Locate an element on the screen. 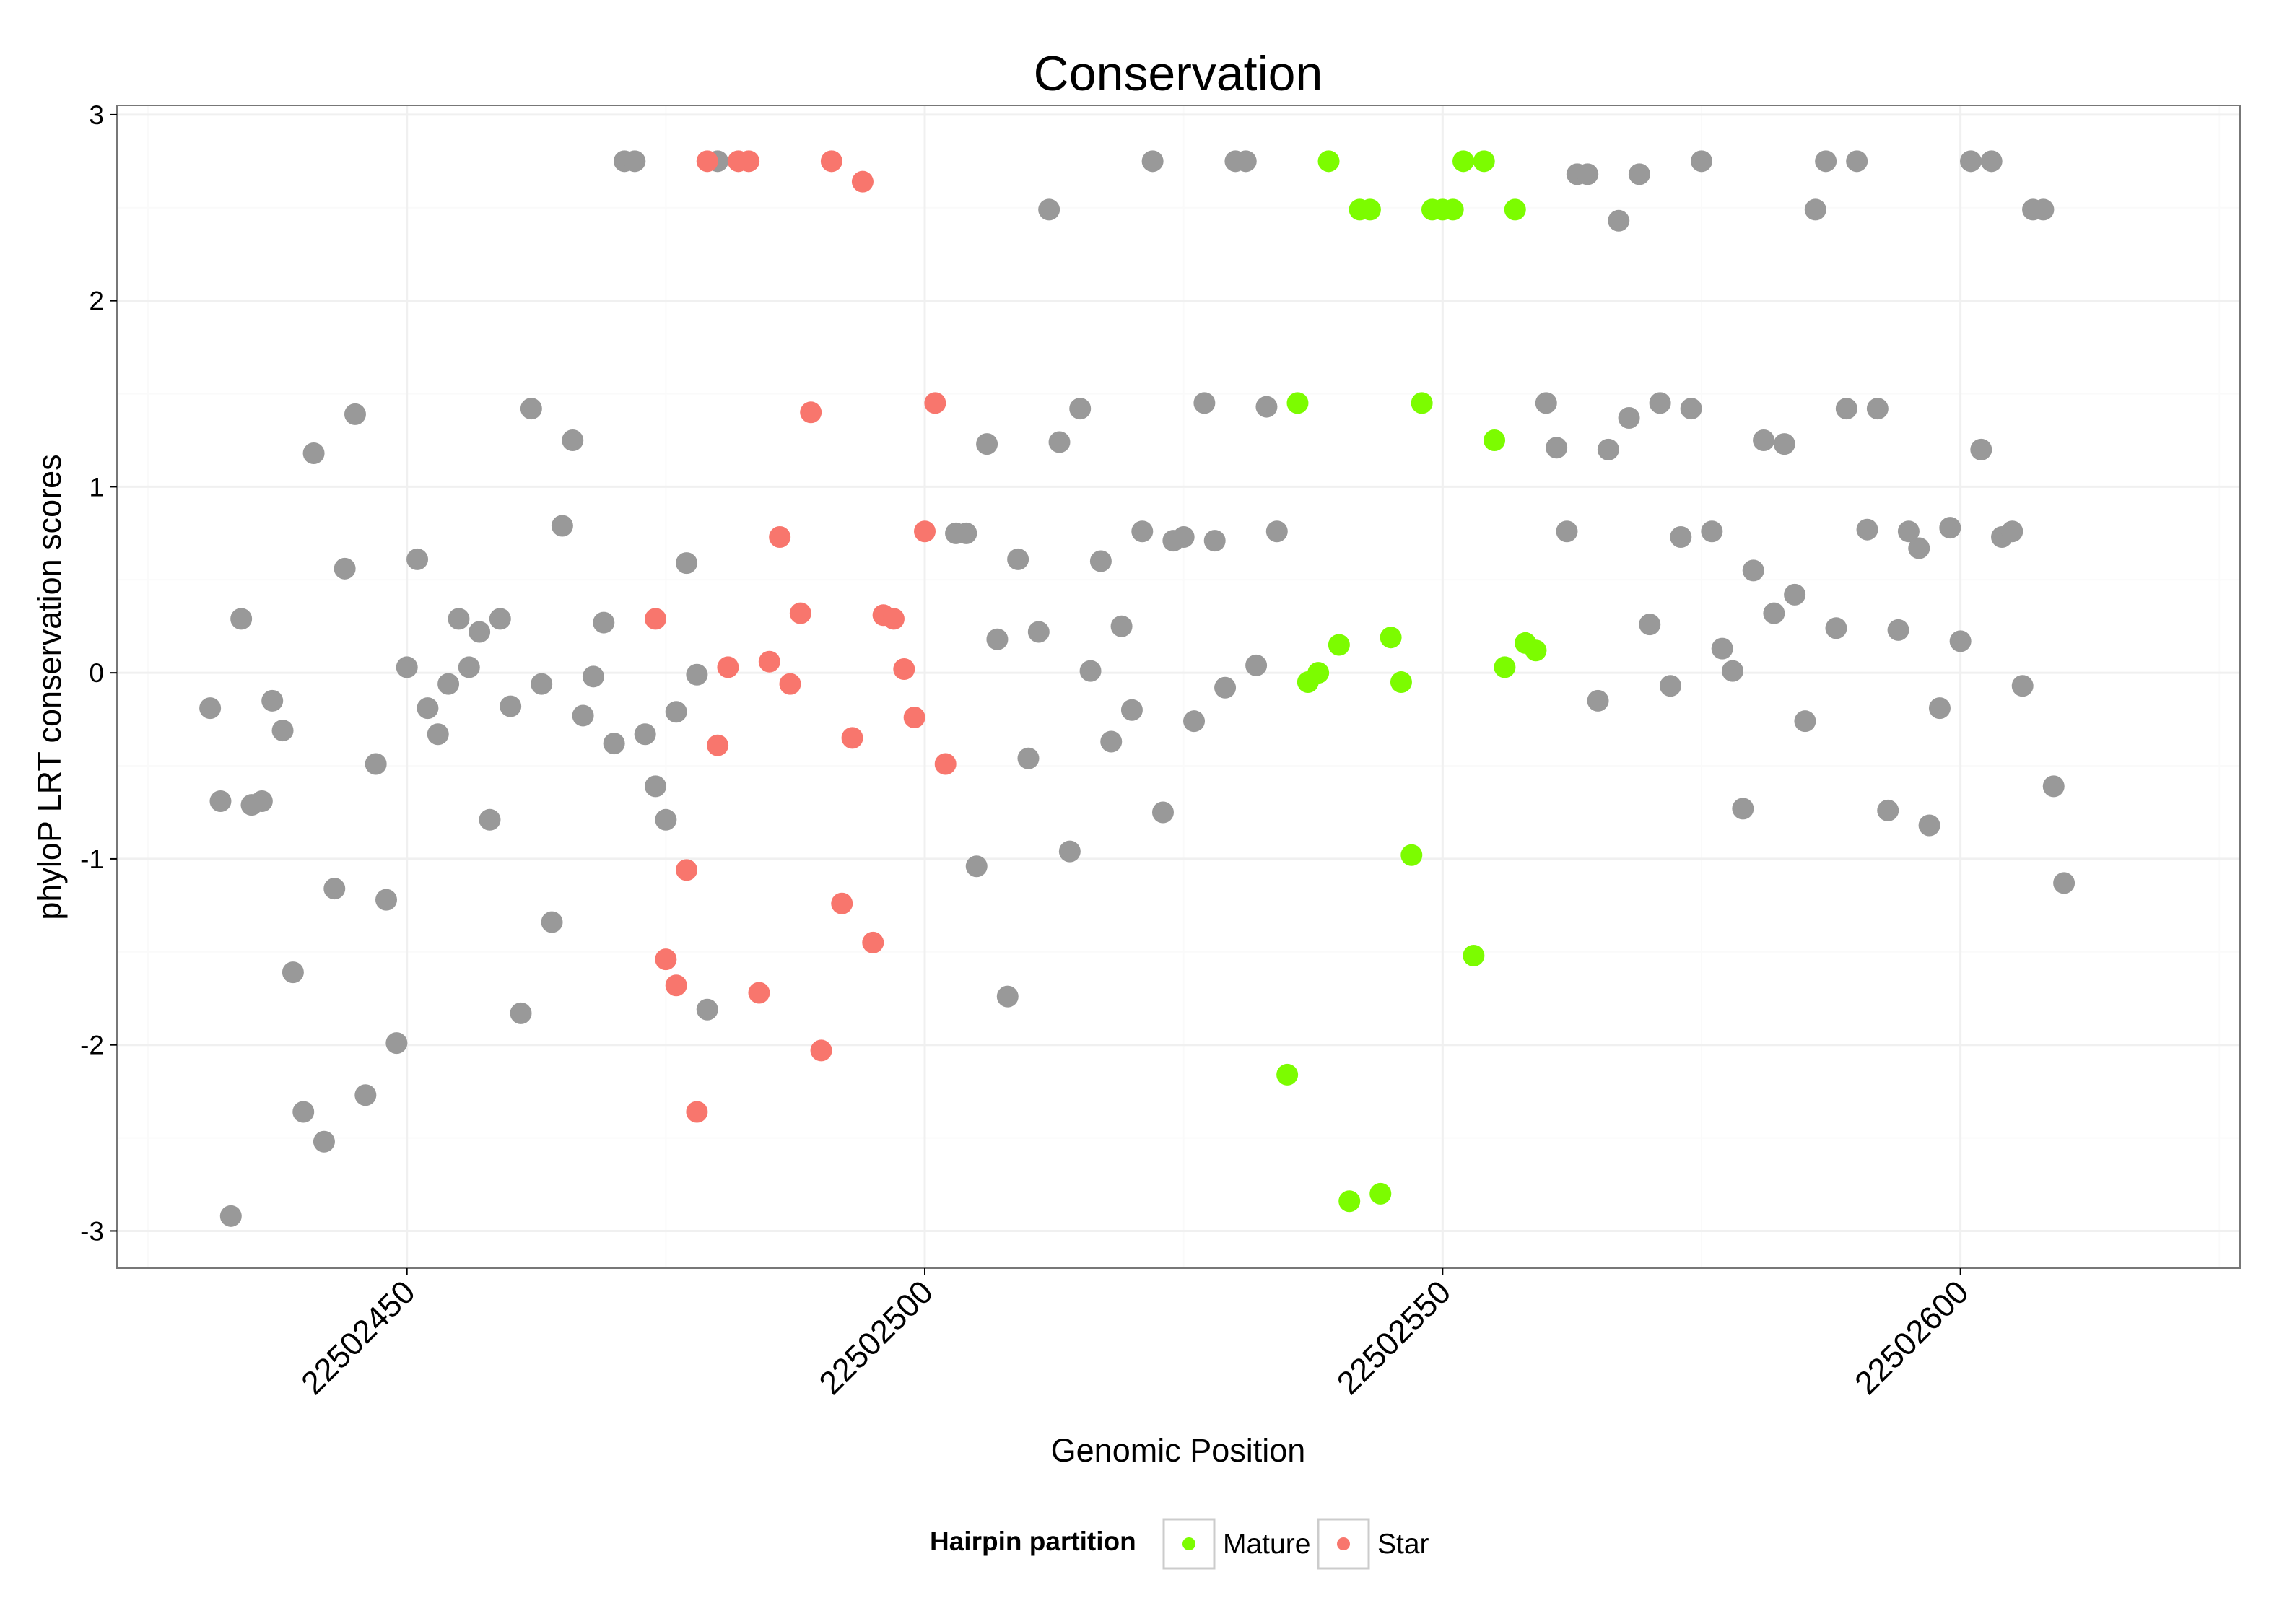 The width and height of the screenshot is (2274, 1624). x-tick-label: 22502550 is located at coordinates (1394, 1337).